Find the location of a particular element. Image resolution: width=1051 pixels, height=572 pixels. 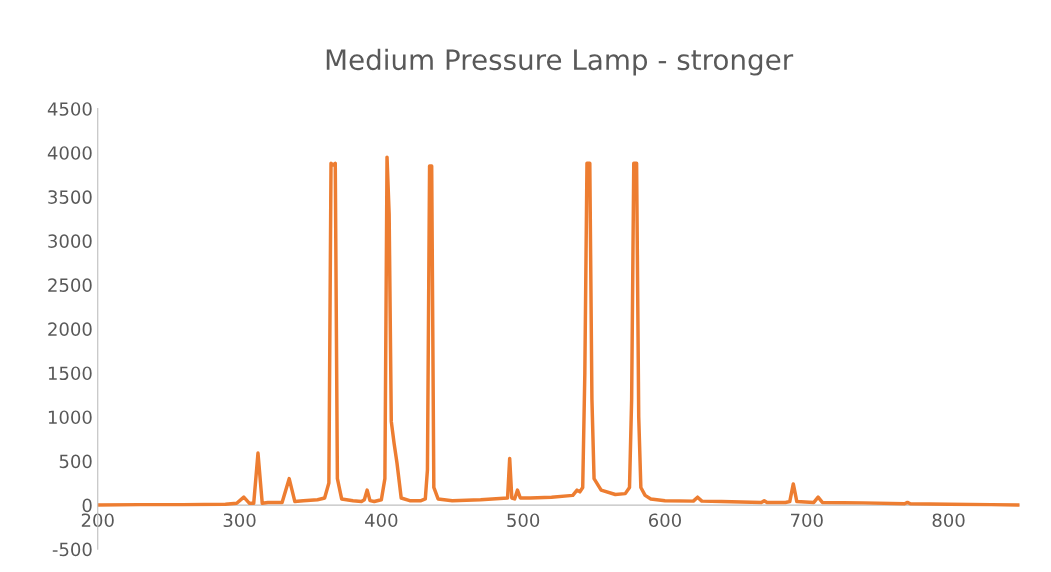

chart-title: Medium Pressure Lamp - stronger is located at coordinates (560, 62).